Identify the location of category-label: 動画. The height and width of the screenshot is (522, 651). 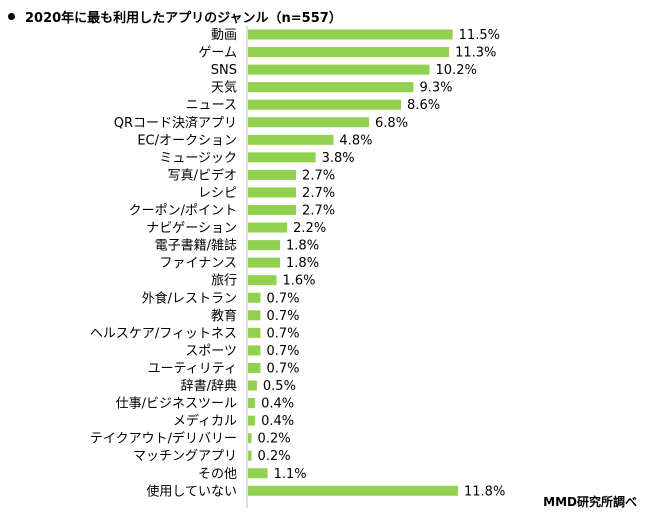
(224, 35).